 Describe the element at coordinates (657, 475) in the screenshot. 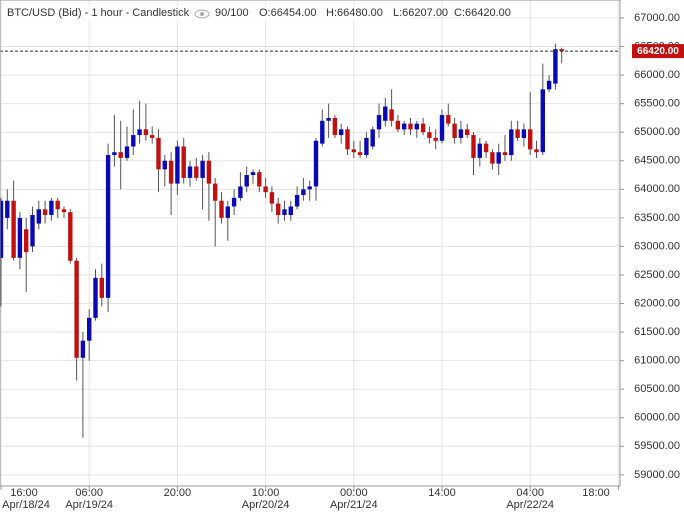

I see `y-tick-label: 59000.00` at that location.